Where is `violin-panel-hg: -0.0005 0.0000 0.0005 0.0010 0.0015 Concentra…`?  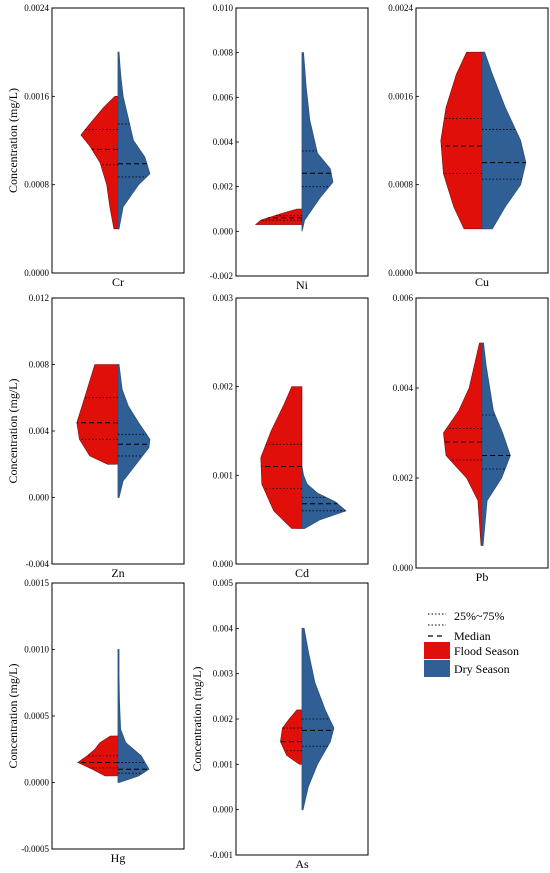
violin-panel-hg: -0.0005 0.0000 0.0005 0.0010 0.0015 Concentra… is located at coordinates (95, 721).